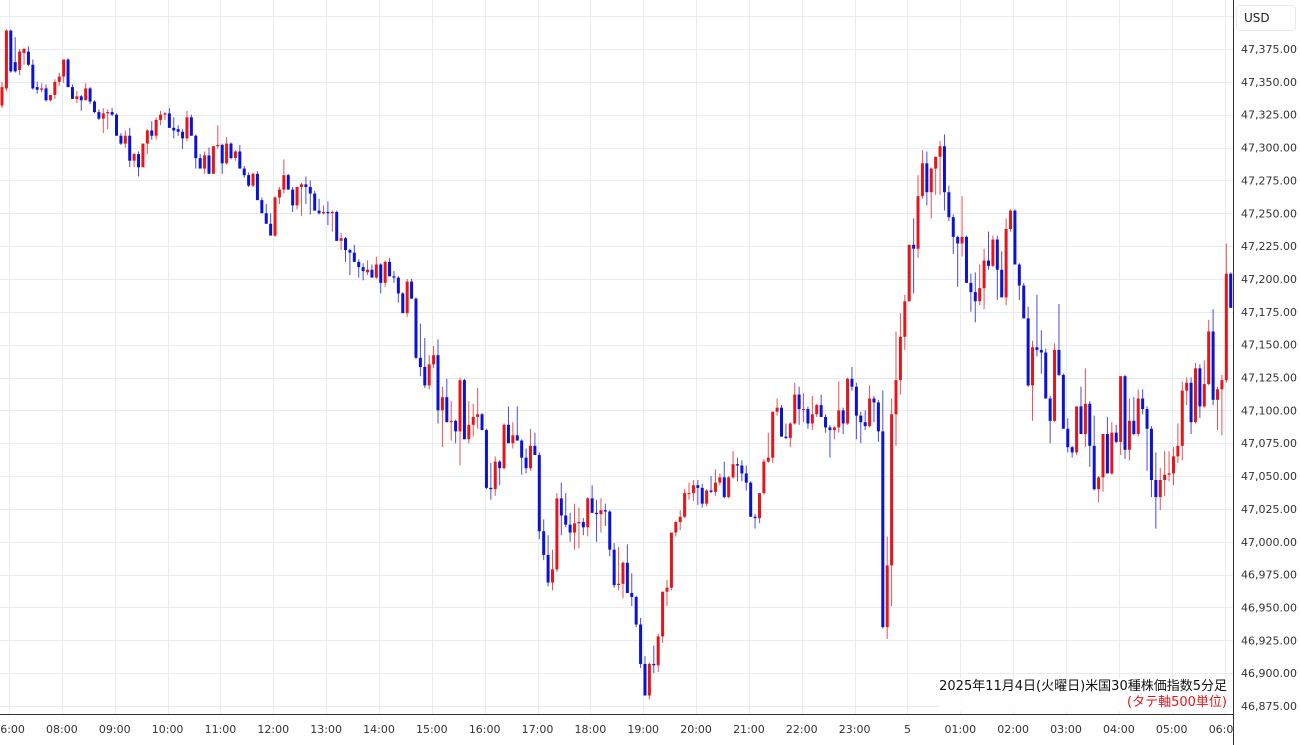  What do you see at coordinates (749, 729) in the screenshot?
I see `time-tick-label: 21:00` at bounding box center [749, 729].